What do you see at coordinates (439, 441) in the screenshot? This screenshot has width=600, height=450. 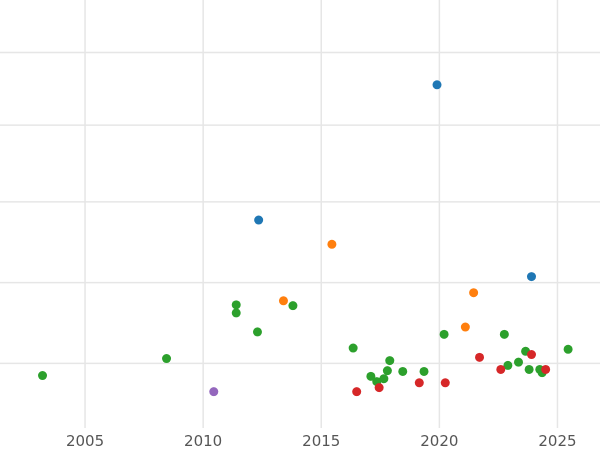 I see `x-tick-label: 2020` at bounding box center [439, 441].